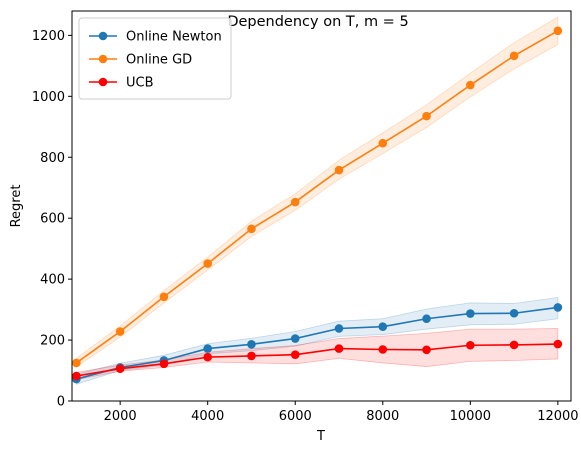  Describe the element at coordinates (140, 83) in the screenshot. I see `legend-label: UCB` at that location.